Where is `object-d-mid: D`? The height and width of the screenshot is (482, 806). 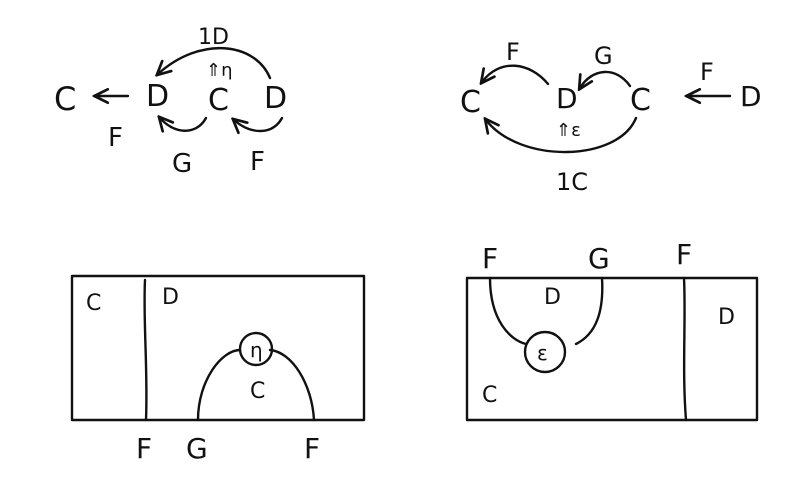 object-d-mid: D is located at coordinates (157, 96).